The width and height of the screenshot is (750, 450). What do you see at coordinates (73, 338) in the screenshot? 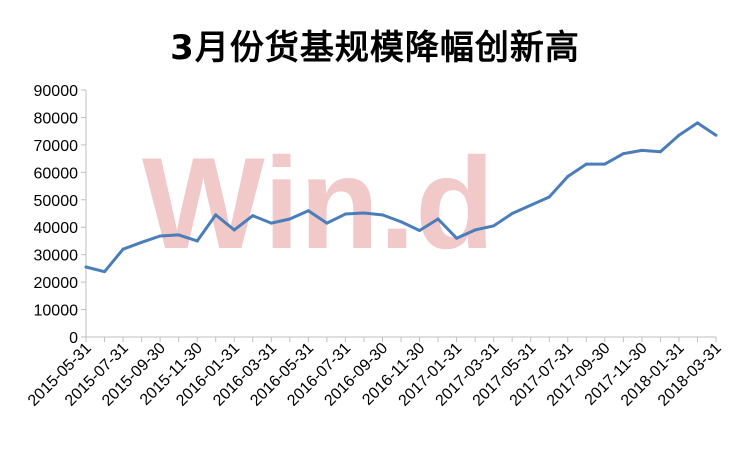
I see `y-tick-label: 0` at bounding box center [73, 338].